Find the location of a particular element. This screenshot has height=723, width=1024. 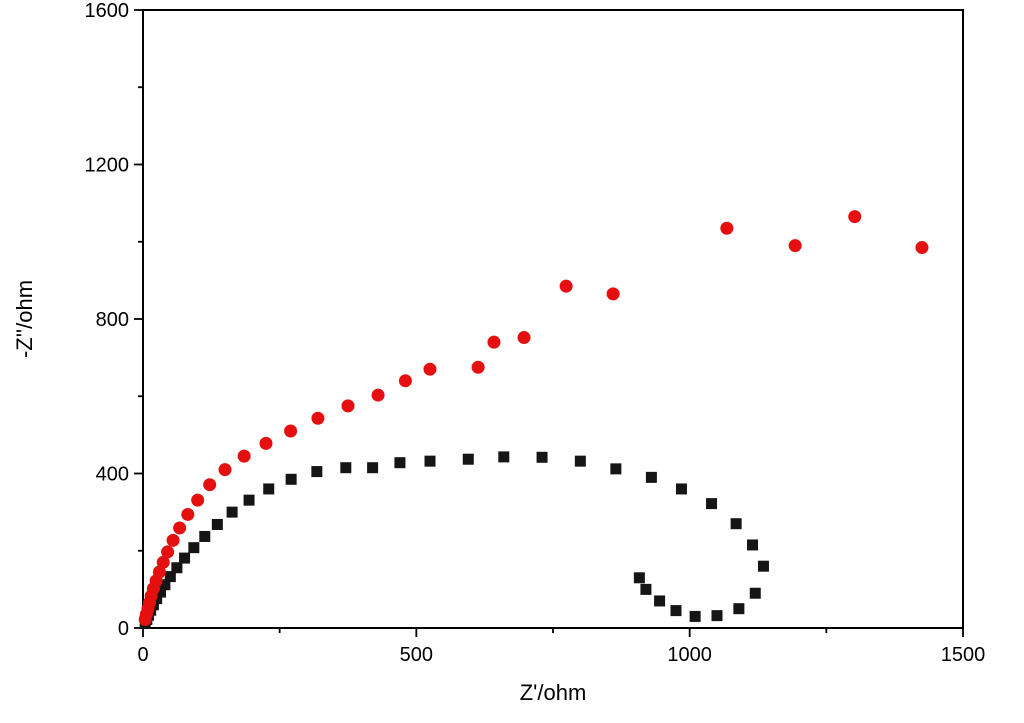

y-tick-label: 1600 is located at coordinates (107, 11).